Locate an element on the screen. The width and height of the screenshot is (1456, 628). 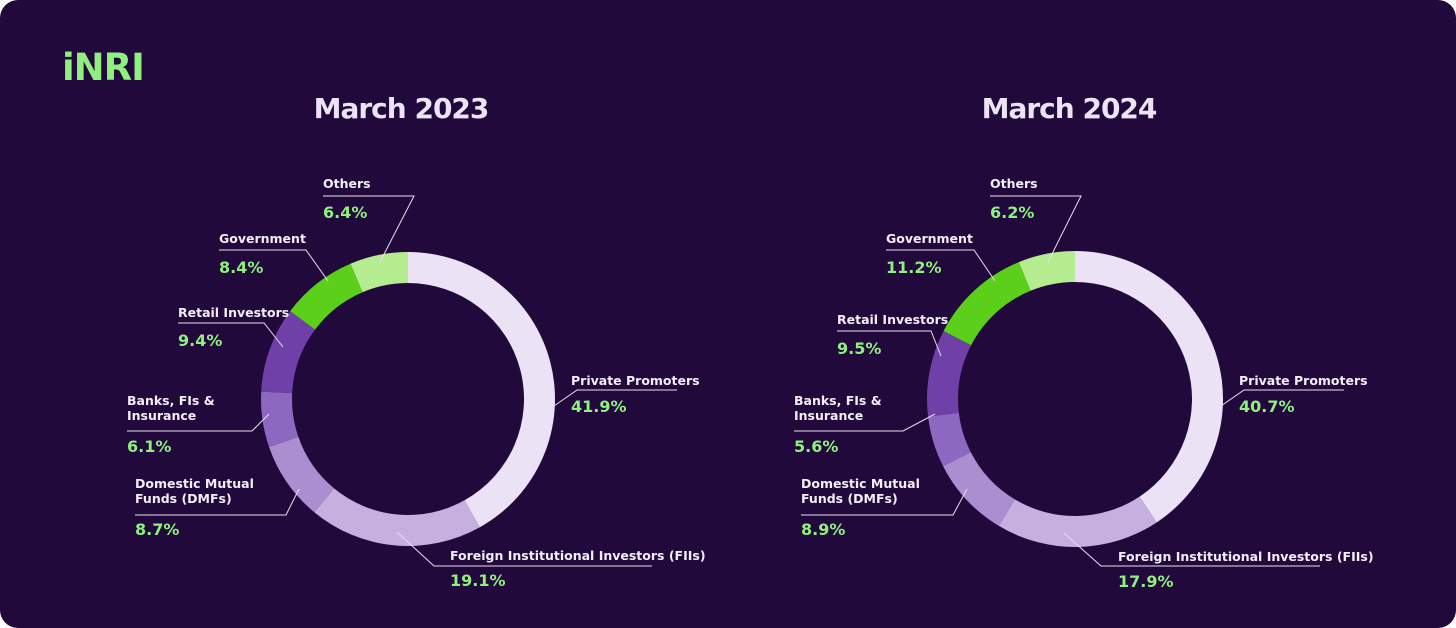
chart-title-2024: March 2024 is located at coordinates (1069, 108).